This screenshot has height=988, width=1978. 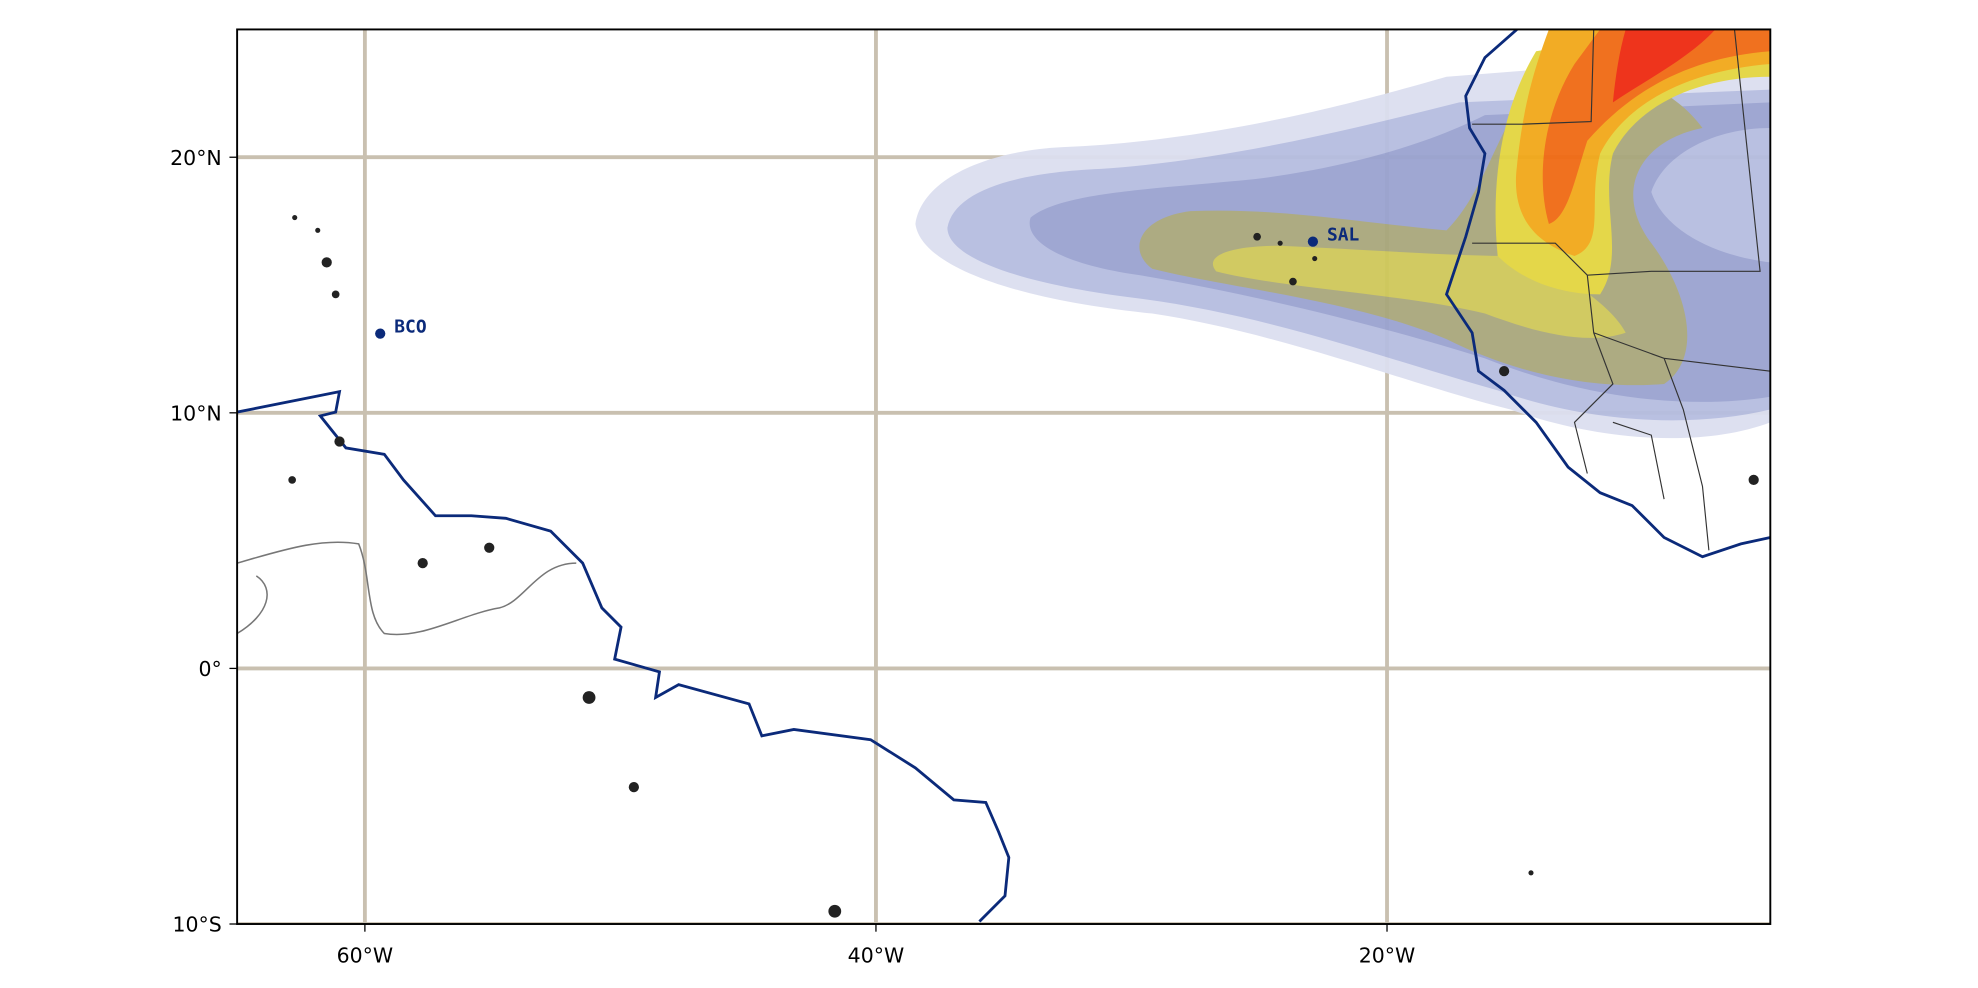 I want to click on x-tick-label: 20°W, so click(x=1387, y=955).